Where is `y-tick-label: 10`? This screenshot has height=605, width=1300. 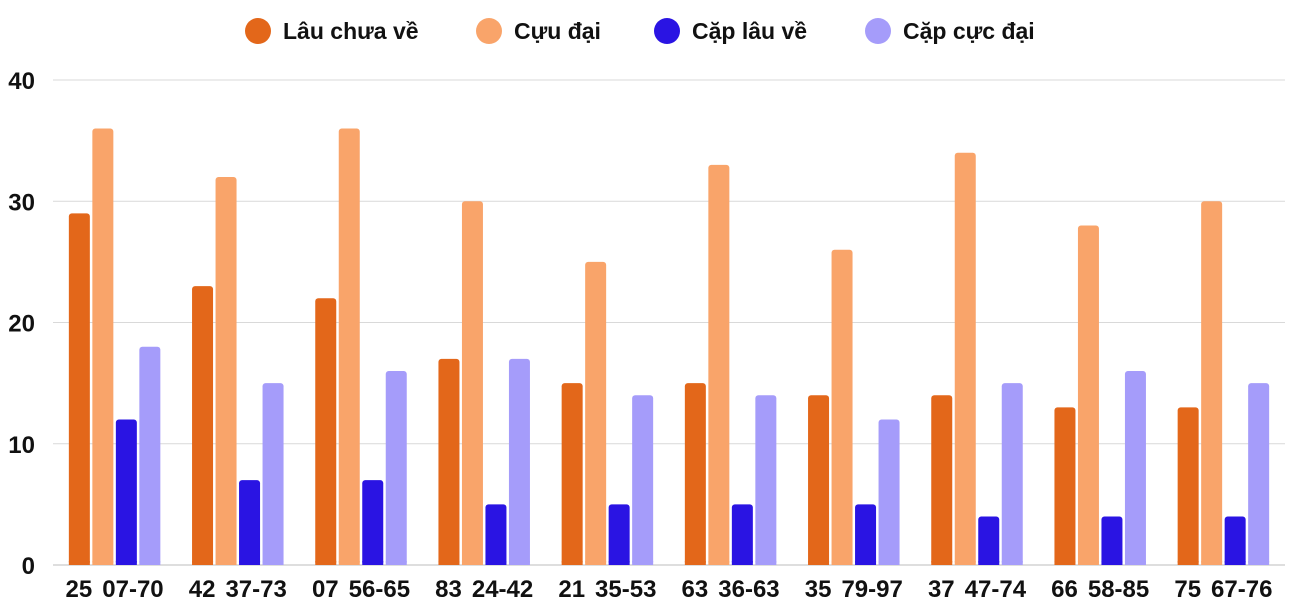
y-tick-label: 10 is located at coordinates (21, 445).